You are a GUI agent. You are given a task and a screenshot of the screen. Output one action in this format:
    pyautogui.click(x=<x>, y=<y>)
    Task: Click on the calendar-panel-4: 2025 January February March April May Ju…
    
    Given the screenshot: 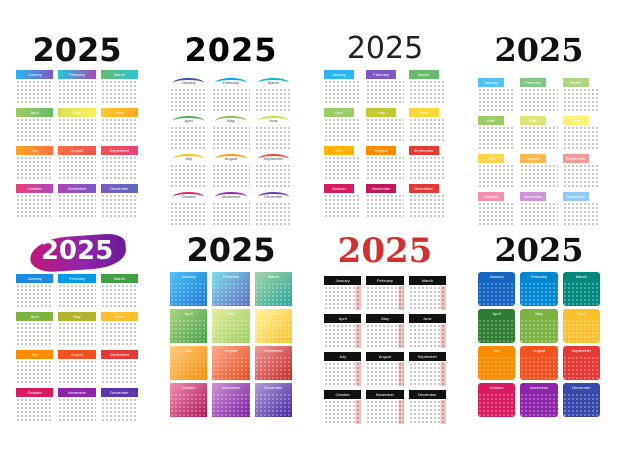 What is the action you would take?
    pyautogui.click(x=539, y=126)
    